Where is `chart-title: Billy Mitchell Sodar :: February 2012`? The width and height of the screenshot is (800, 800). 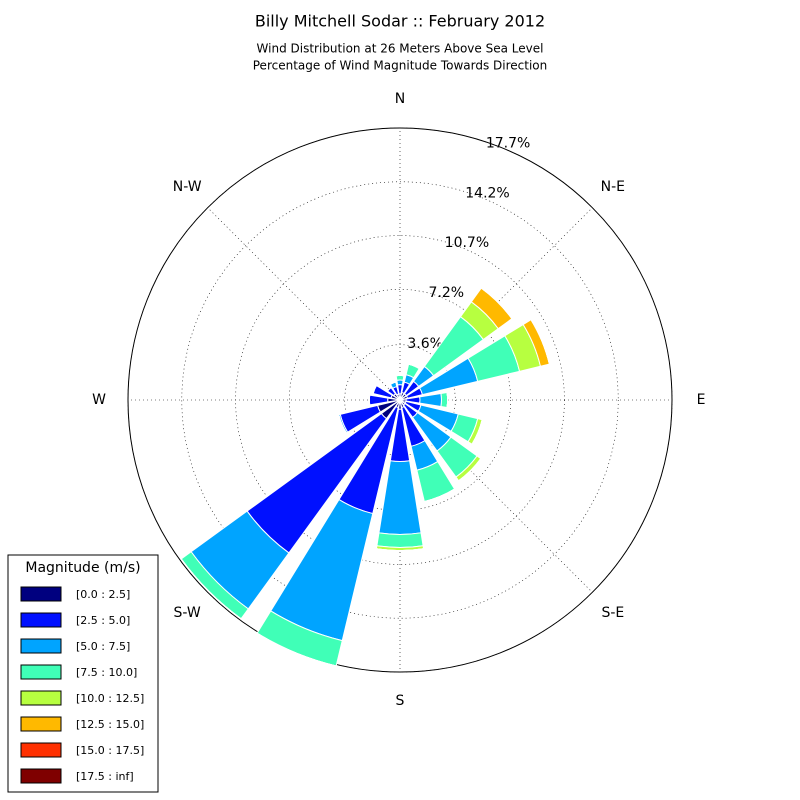
chart-title: Billy Mitchell Sodar :: February 2012 is located at coordinates (400, 21).